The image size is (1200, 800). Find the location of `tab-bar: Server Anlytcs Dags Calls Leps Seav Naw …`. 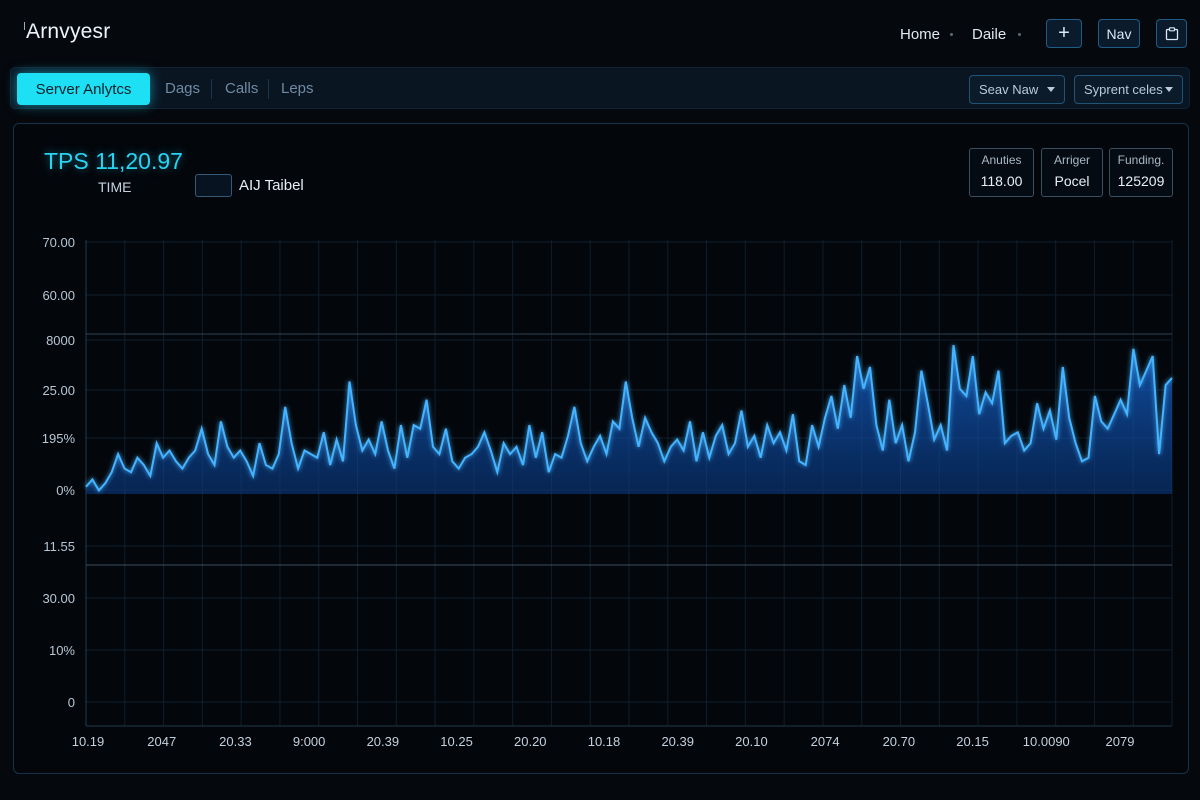

tab-bar: Server Anlytcs Dags Calls Leps Seav Naw … is located at coordinates (600, 88).